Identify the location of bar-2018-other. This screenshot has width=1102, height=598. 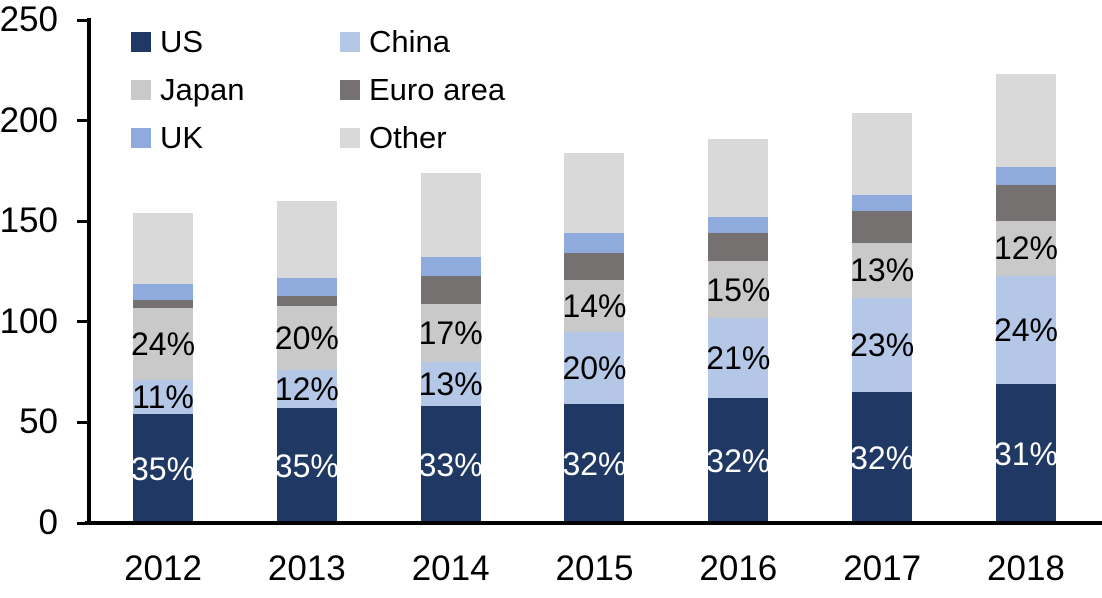
(1025, 120).